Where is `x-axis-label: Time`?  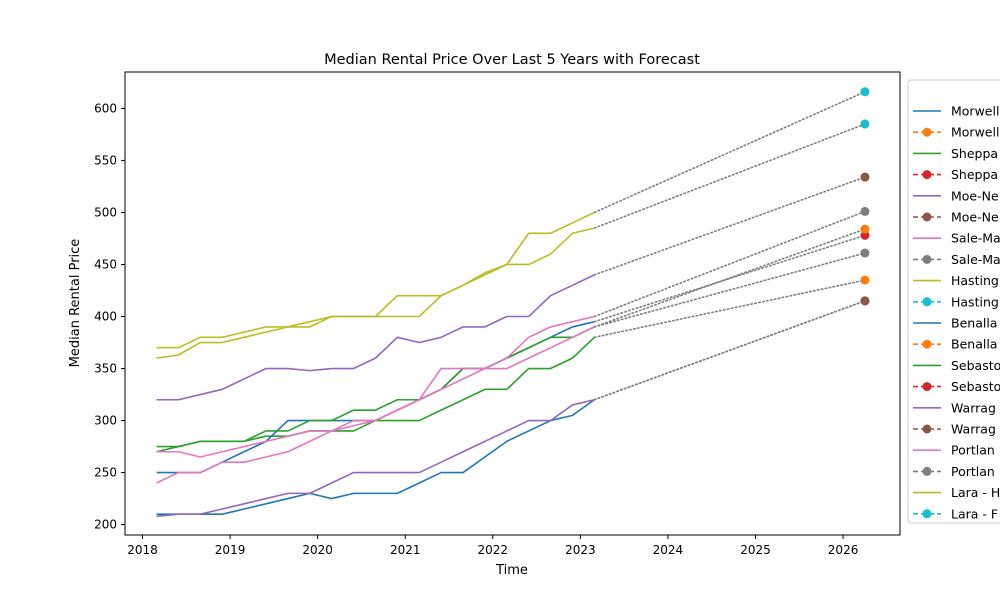
x-axis-label: Time is located at coordinates (511, 570).